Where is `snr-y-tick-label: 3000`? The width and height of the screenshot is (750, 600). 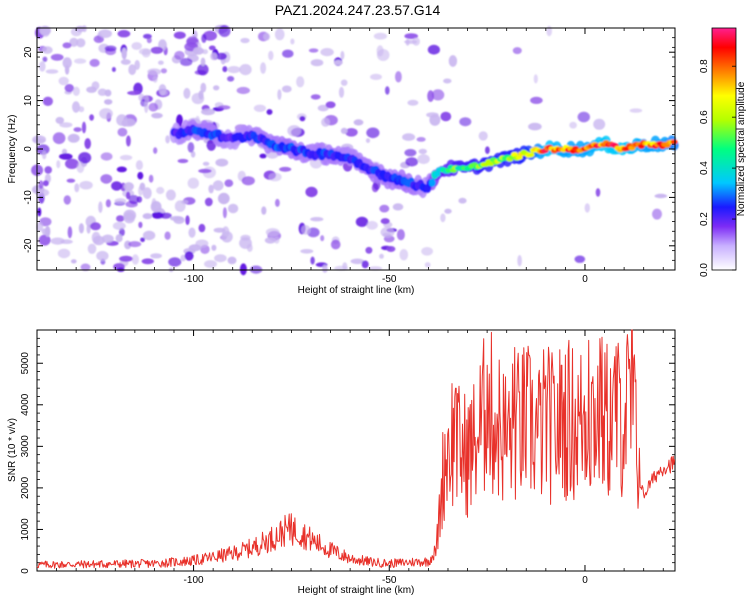 snr-y-tick-label: 3000 is located at coordinates (25, 446).